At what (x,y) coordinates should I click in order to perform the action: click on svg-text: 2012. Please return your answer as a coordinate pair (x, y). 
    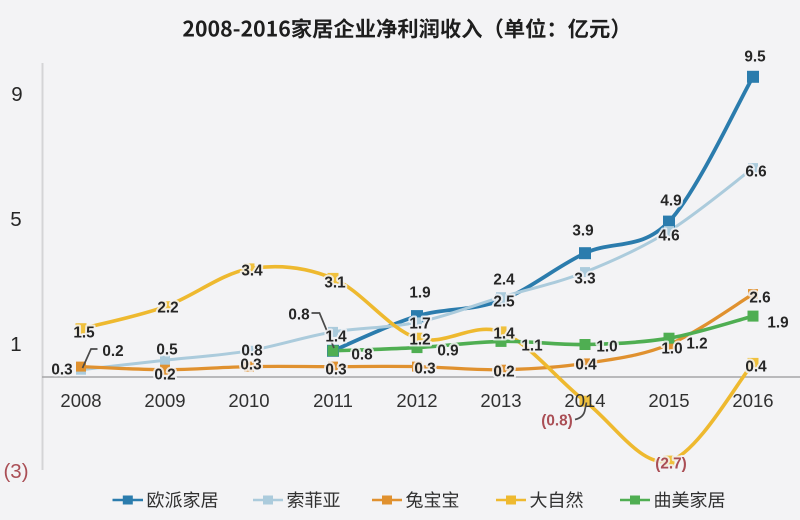
    Looking at the image, I should click on (416, 400).